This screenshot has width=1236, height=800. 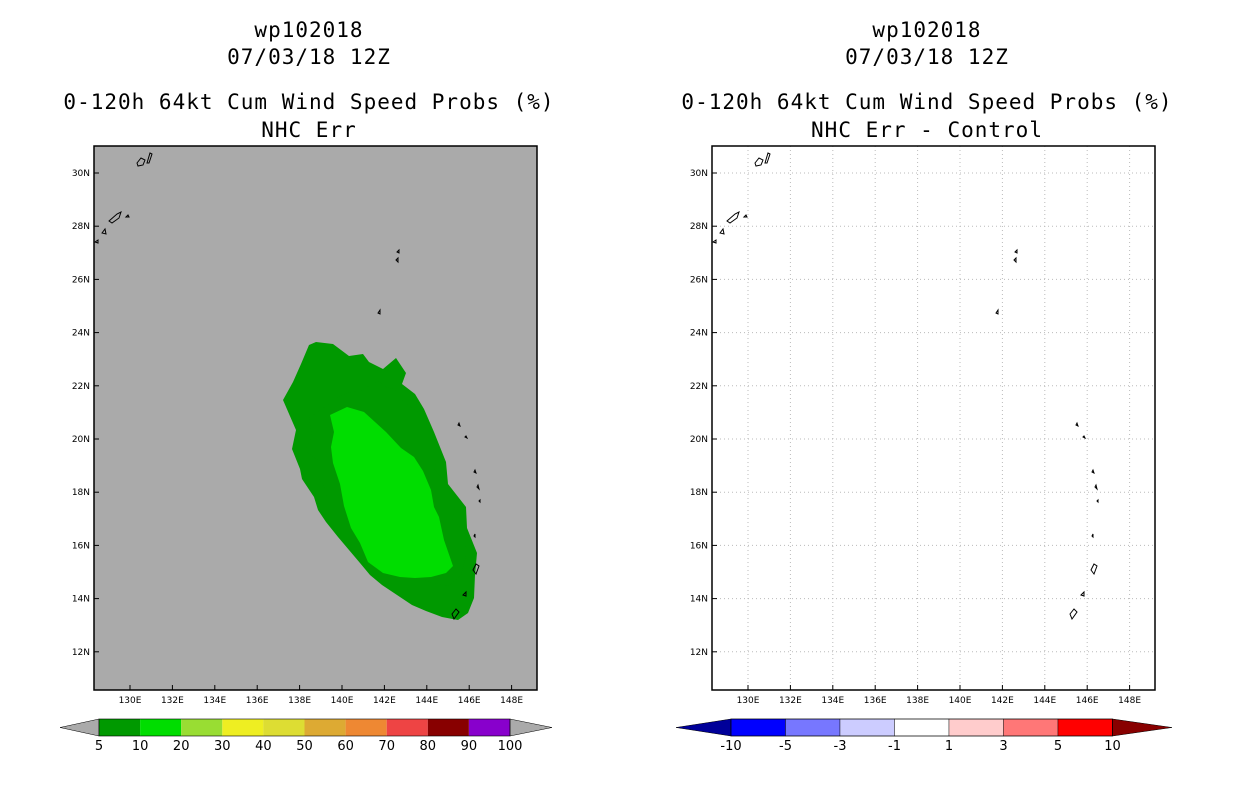 I want to click on panel-subtitle: NHC Err - Control, so click(x=927, y=130).